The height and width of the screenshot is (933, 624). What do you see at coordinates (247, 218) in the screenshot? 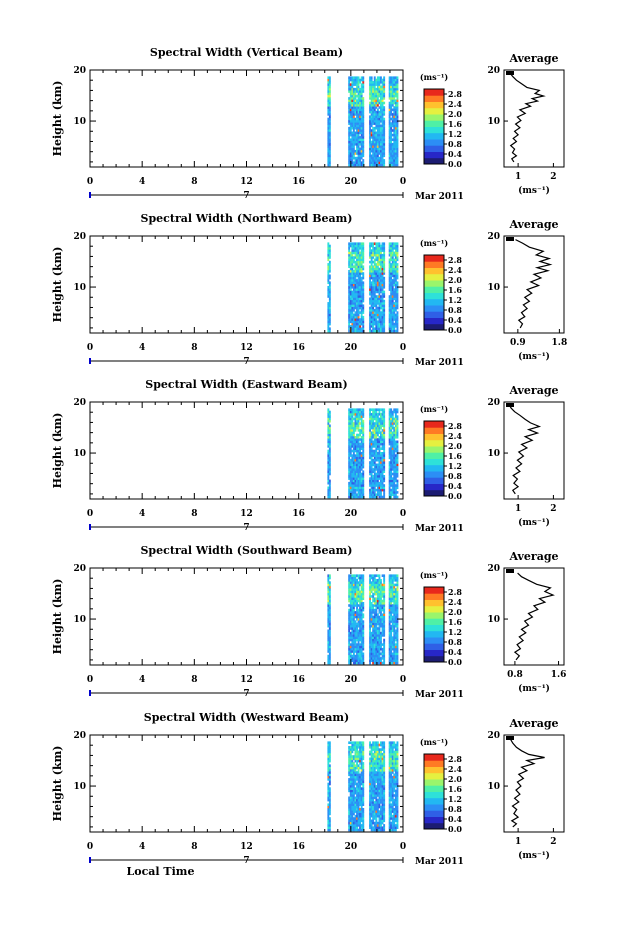
I see `panel-title: Spectral Width (Northward Beam)` at bounding box center [247, 218].